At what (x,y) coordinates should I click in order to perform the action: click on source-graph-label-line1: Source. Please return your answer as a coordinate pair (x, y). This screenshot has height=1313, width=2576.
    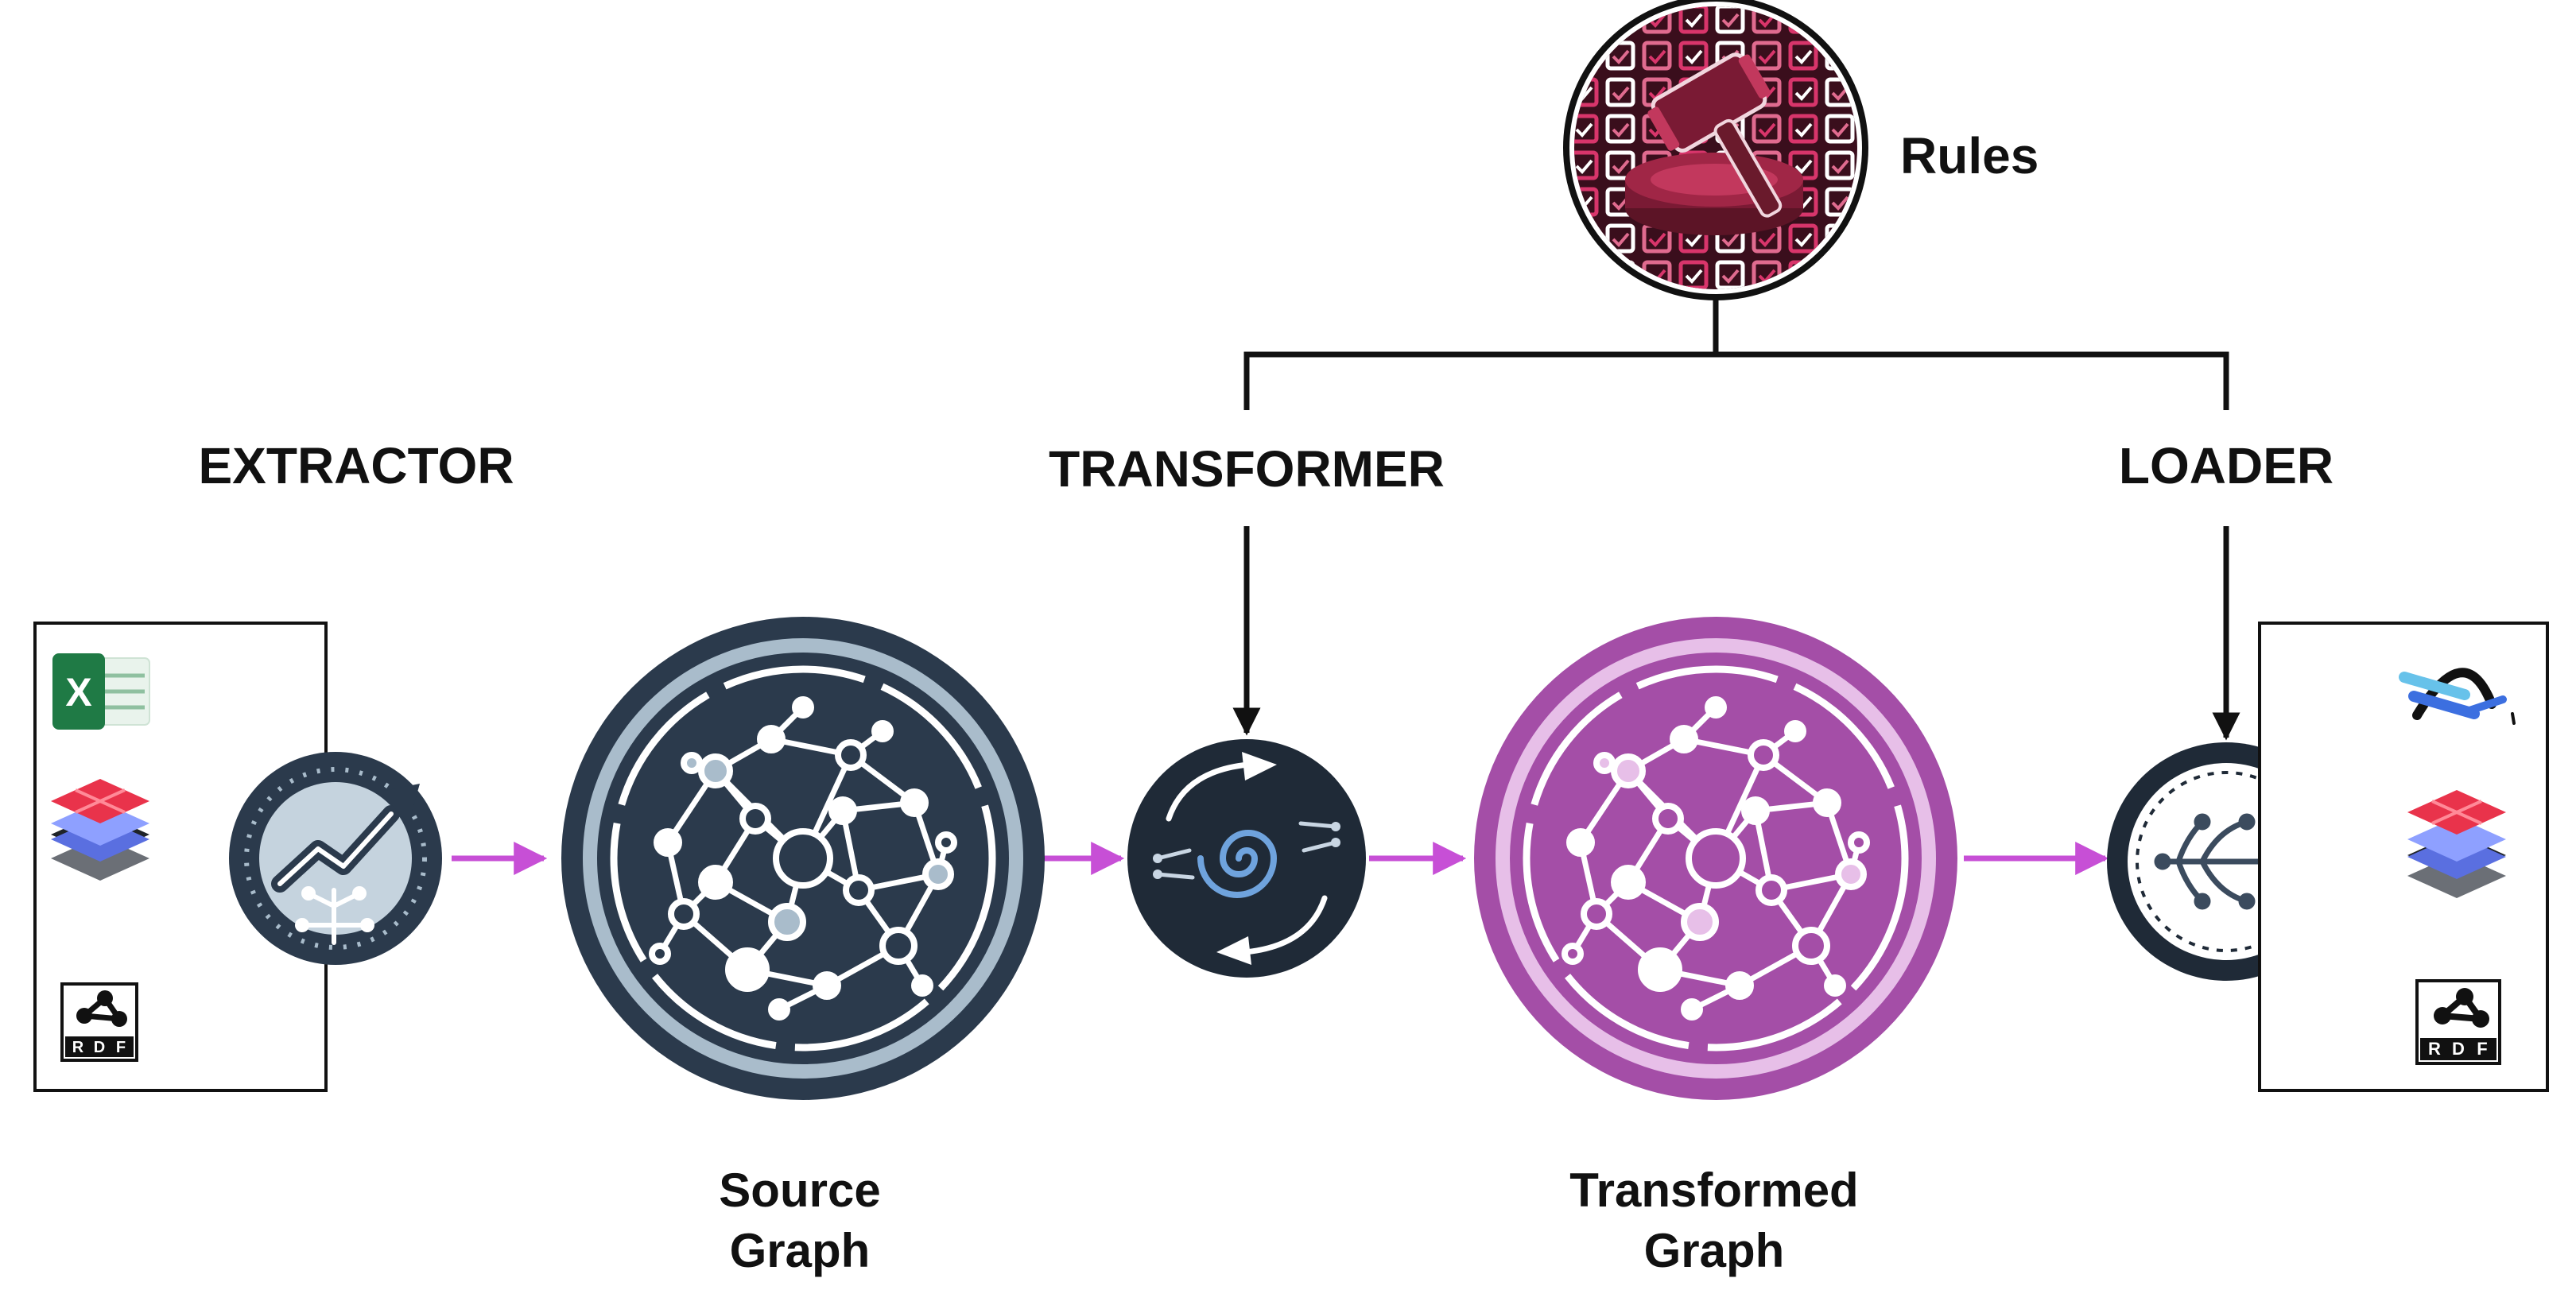
    Looking at the image, I should click on (800, 1190).